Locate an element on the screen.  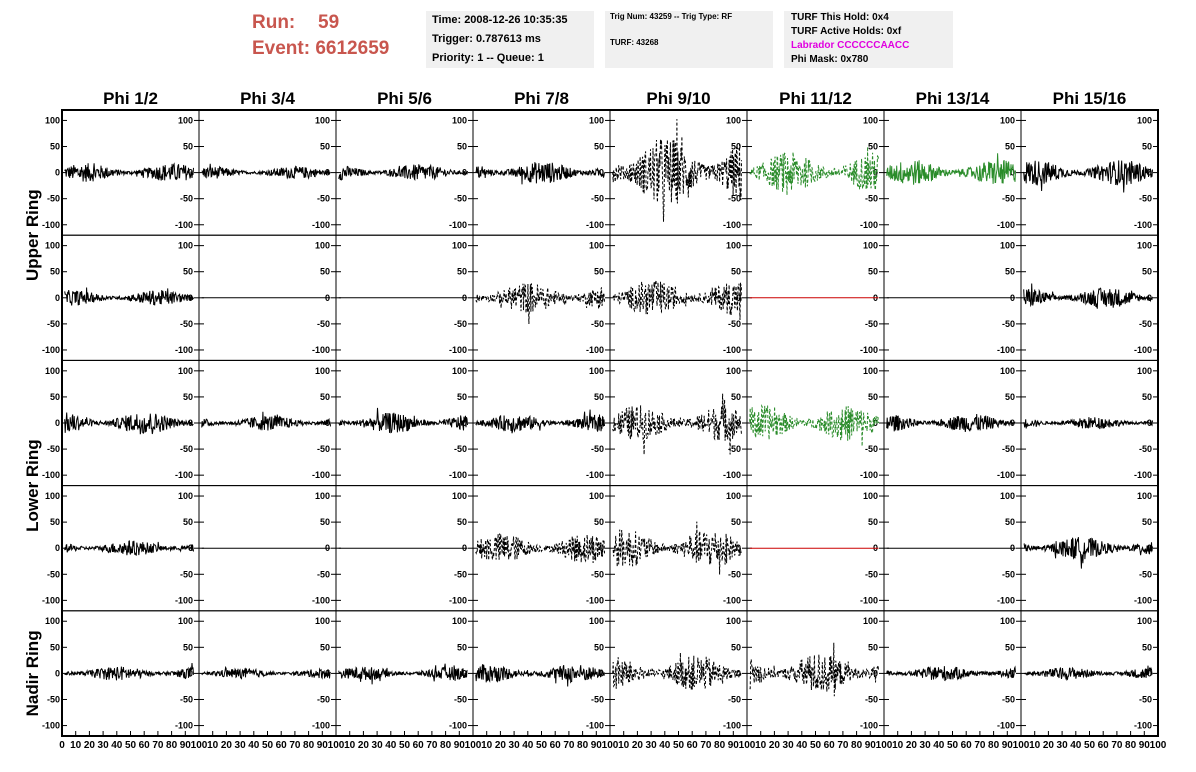
trig-num-text: Trig Num: 43259 -- Trig Type: RF is located at coordinates (671, 16).